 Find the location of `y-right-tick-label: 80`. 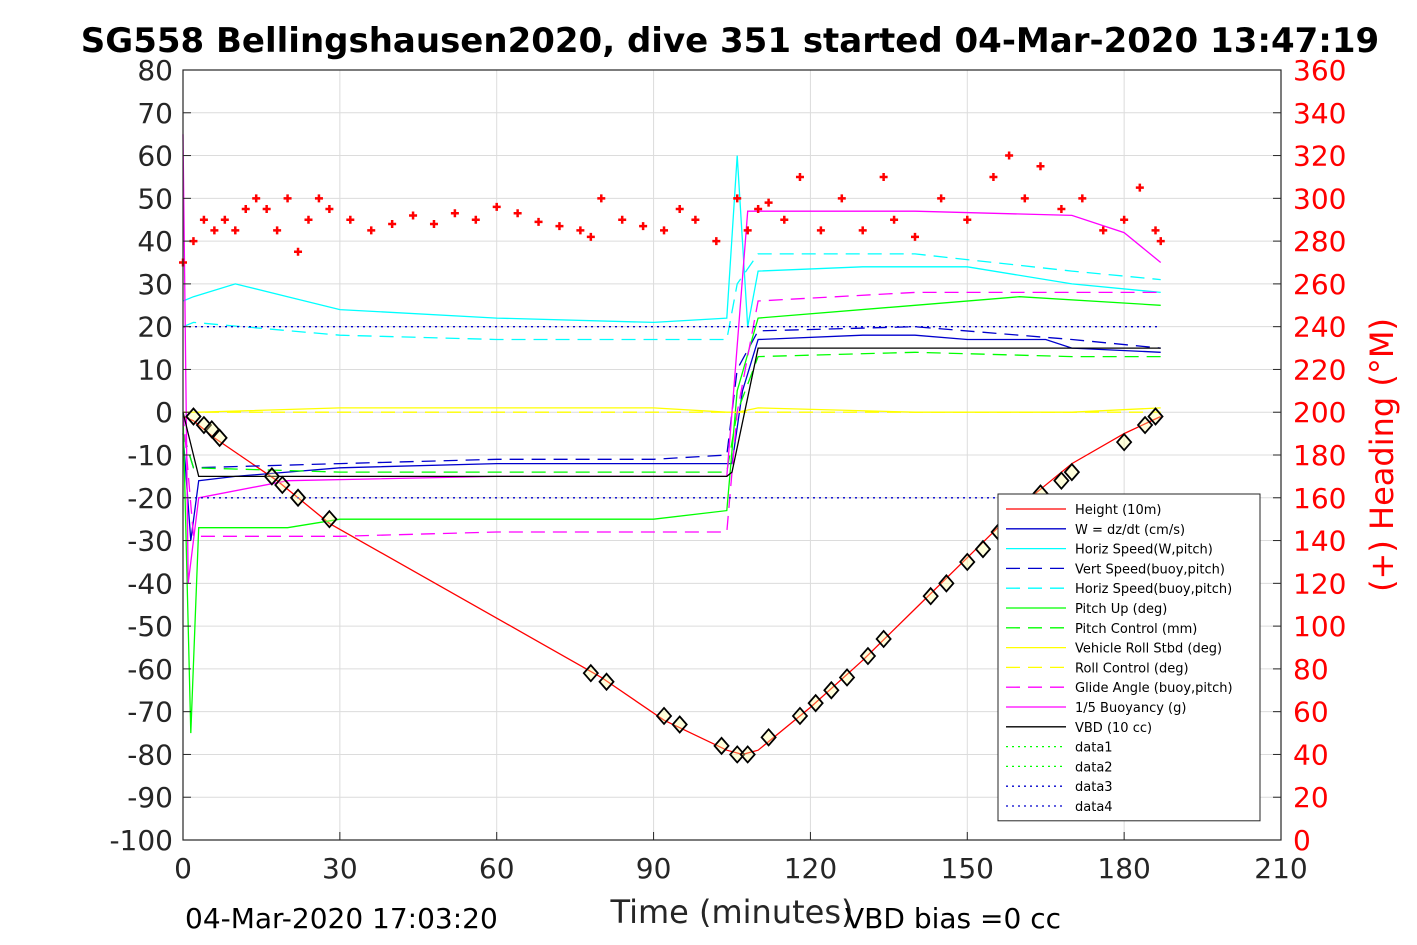

y-right-tick-label: 80 is located at coordinates (1311, 669).